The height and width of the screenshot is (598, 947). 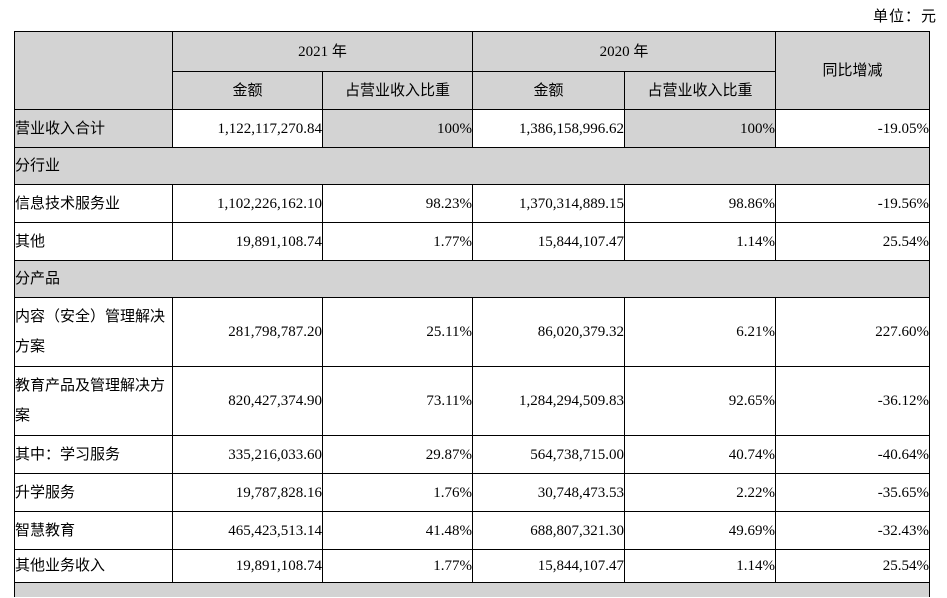 I want to click on header-share-2020: 占营业收入比重, so click(x=700, y=90).